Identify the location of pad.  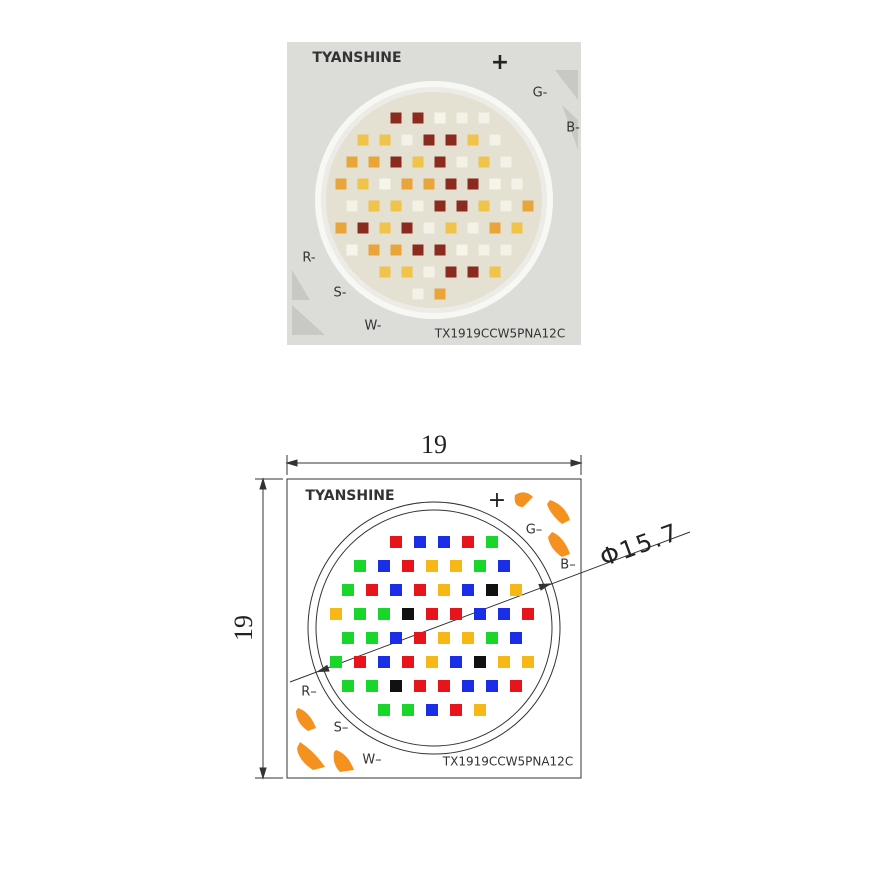
(542, 524).